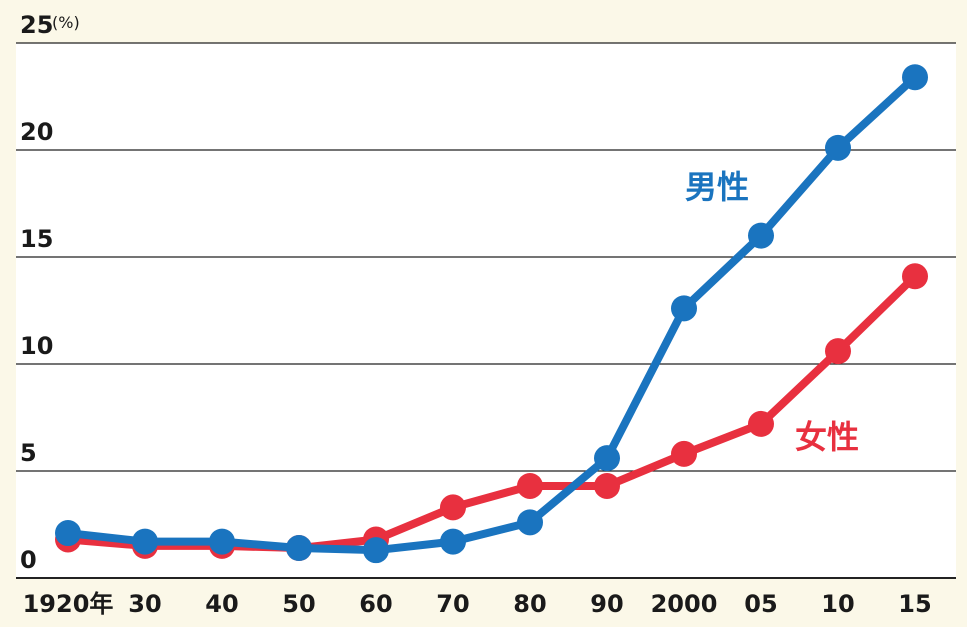 The height and width of the screenshot is (627, 967). What do you see at coordinates (68, 604) in the screenshot?
I see `x-tick-label: 1920年` at bounding box center [68, 604].